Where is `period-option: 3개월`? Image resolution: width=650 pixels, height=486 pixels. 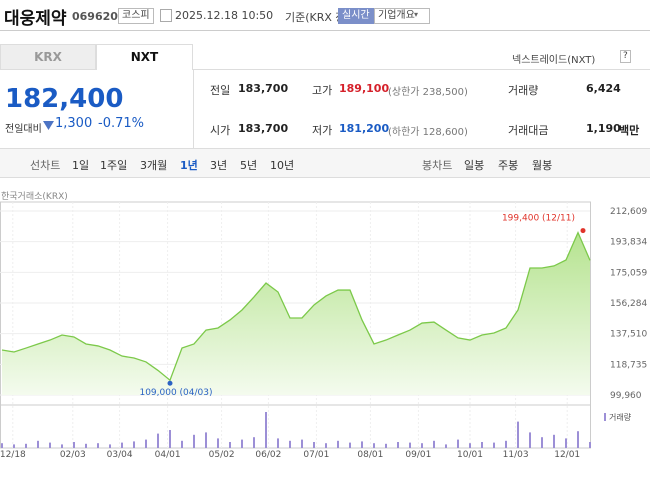 period-option: 3개월 is located at coordinates (154, 165).